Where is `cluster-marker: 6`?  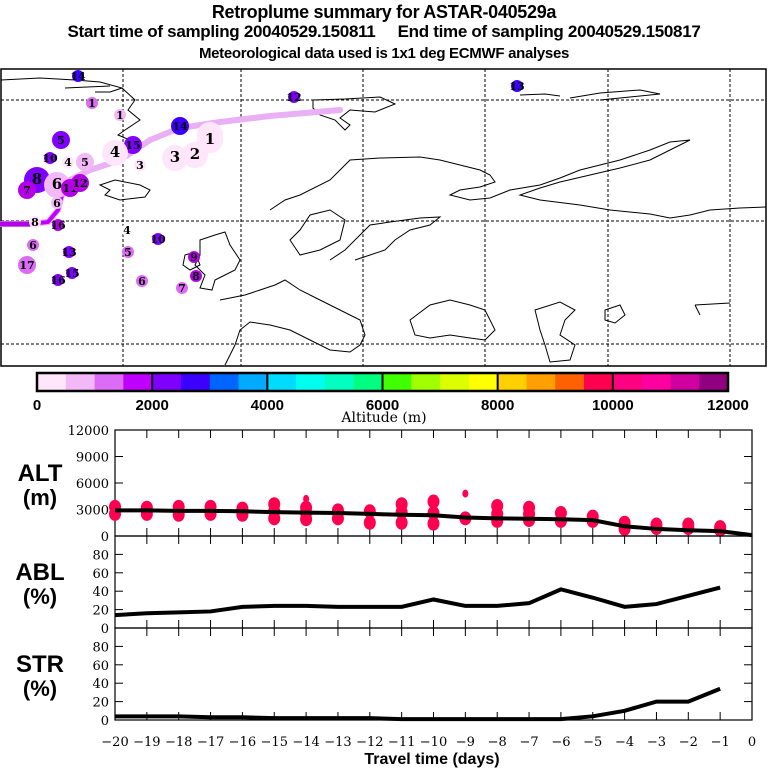
cluster-marker: 6 is located at coordinates (142, 281).